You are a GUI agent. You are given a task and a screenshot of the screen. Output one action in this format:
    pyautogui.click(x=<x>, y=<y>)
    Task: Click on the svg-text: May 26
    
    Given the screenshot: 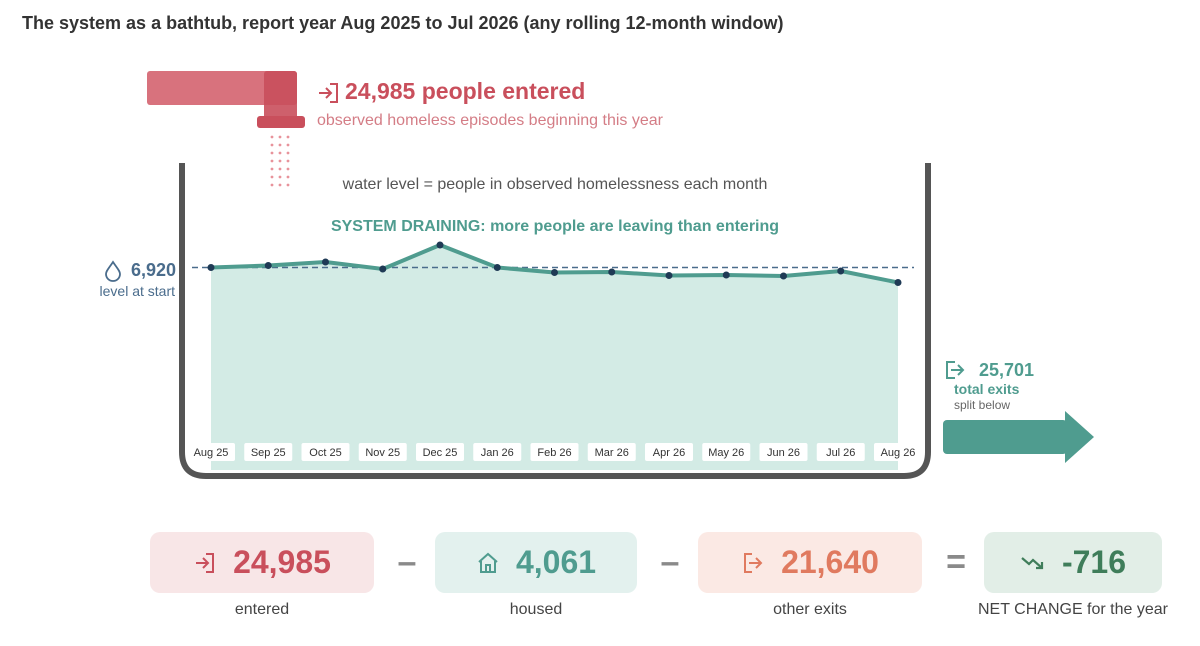 What is the action you would take?
    pyautogui.click(x=726, y=453)
    